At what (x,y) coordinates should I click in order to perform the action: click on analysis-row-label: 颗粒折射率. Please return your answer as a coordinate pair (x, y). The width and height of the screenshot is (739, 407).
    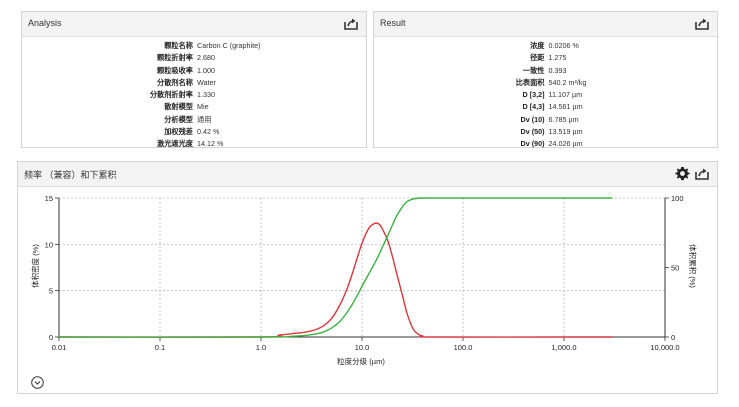
    Looking at the image, I should click on (175, 58).